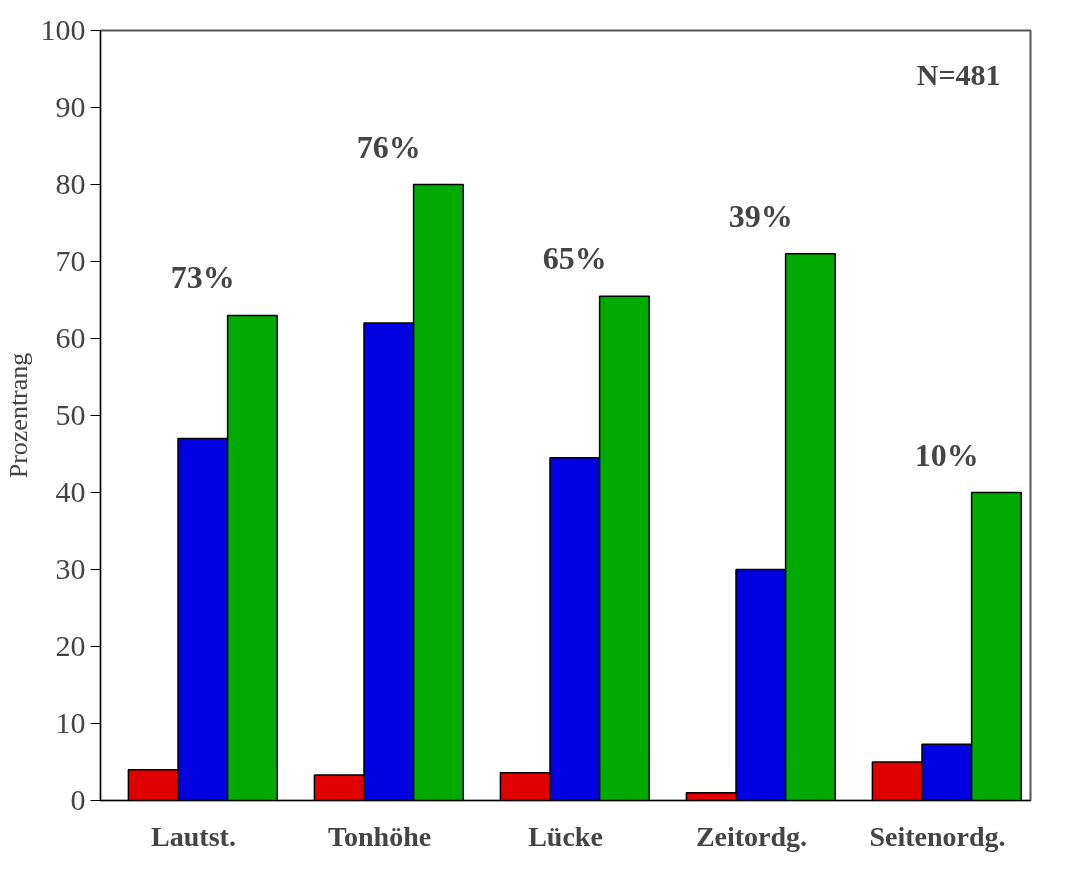 Image resolution: width=1072 pixels, height=887 pixels. Describe the element at coordinates (760, 215) in the screenshot. I see `annotation: 39%` at that location.